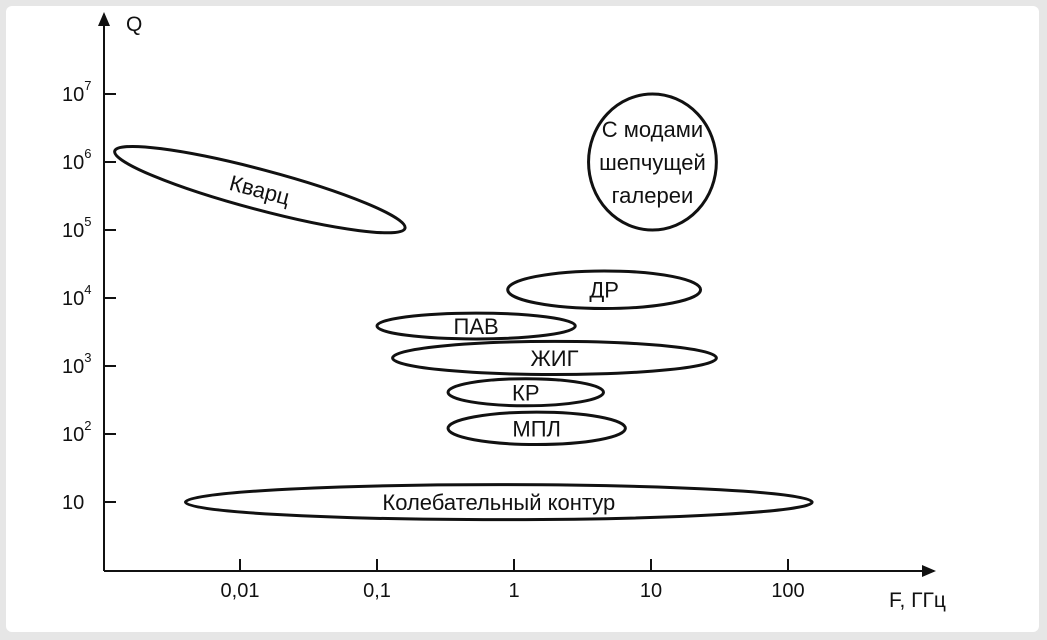 This screenshot has height=640, width=1047. I want to click on region-kr-label: КР, so click(526, 392).